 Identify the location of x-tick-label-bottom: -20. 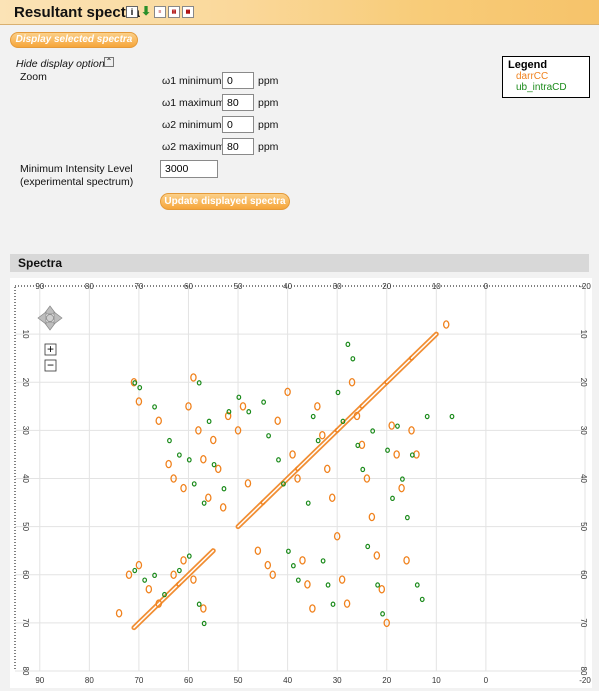
(585, 680).